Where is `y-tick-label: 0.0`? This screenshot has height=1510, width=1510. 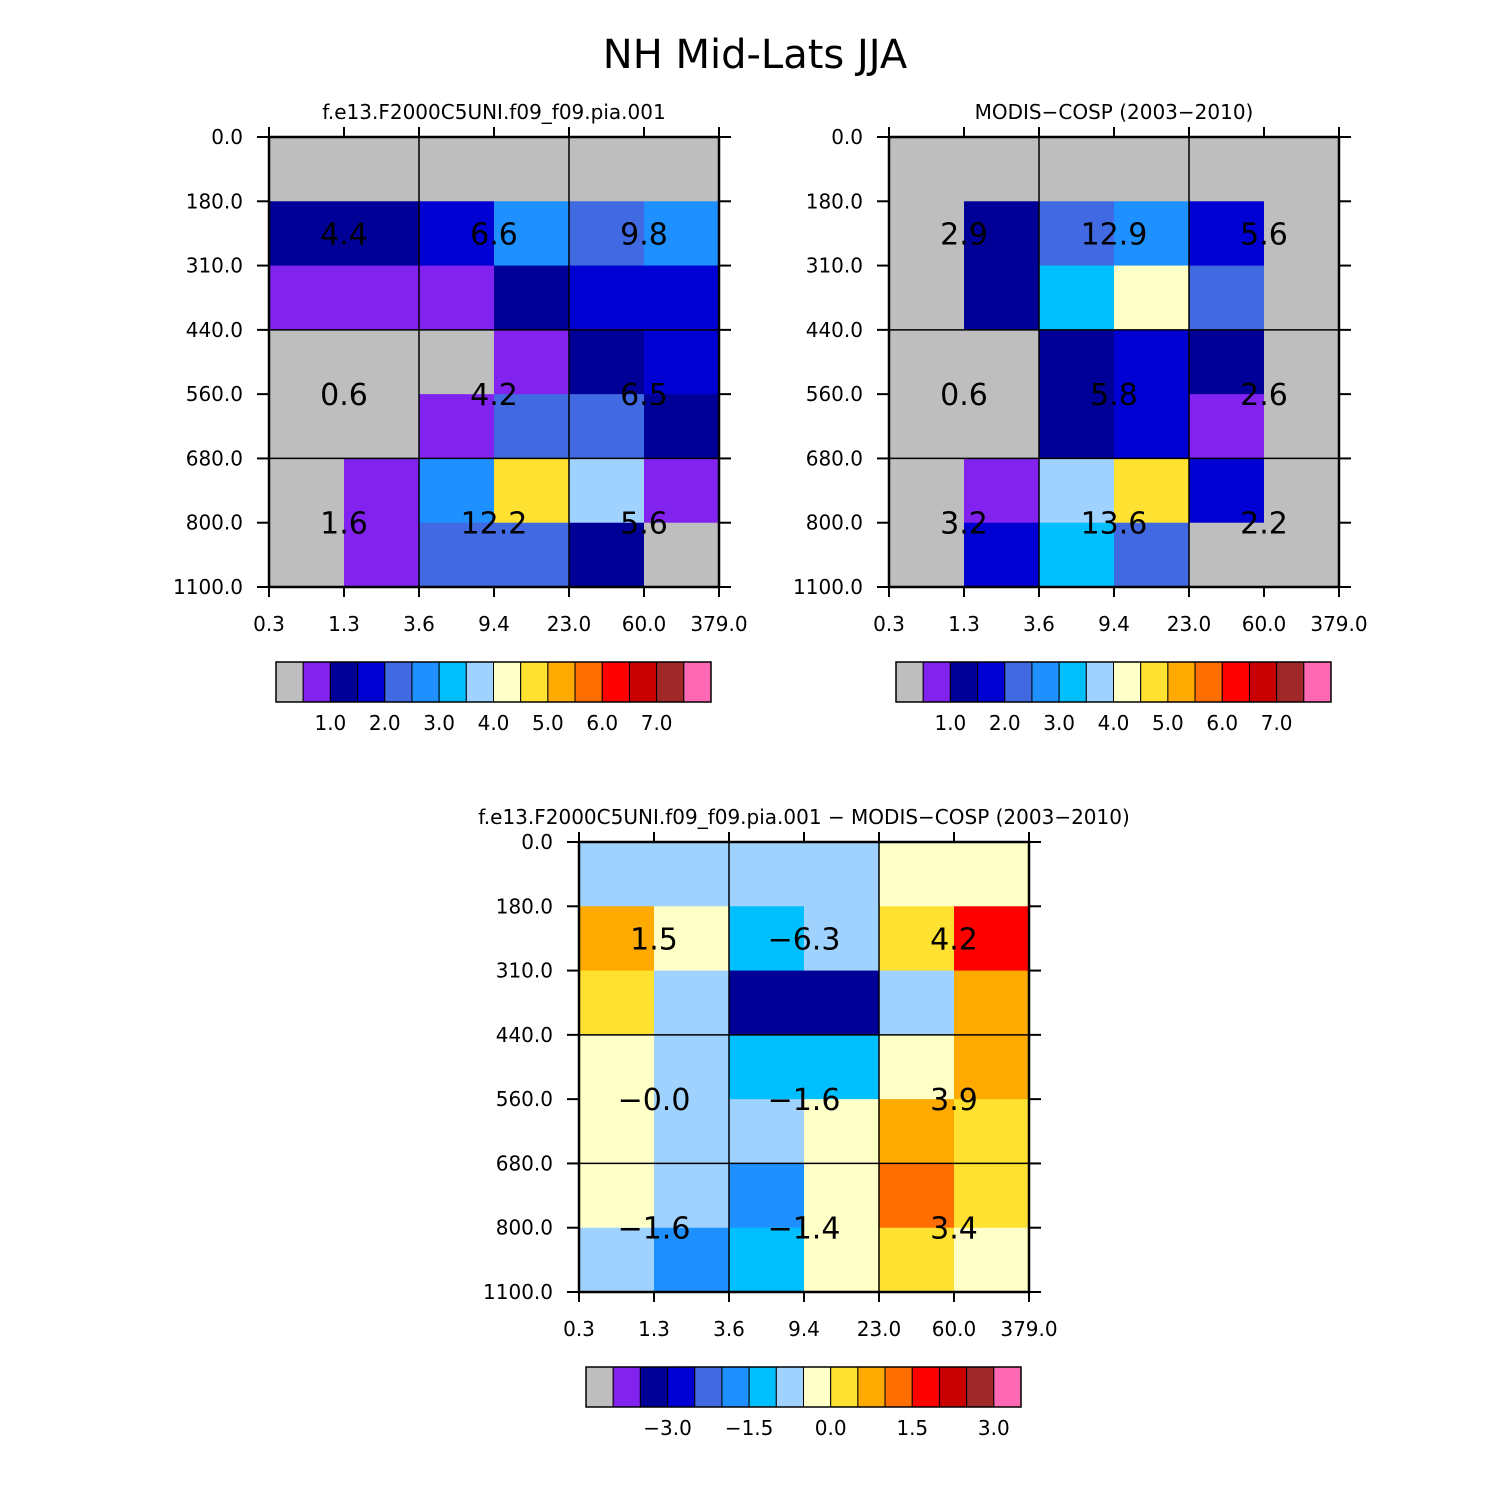
y-tick-label: 0.0 is located at coordinates (537, 842).